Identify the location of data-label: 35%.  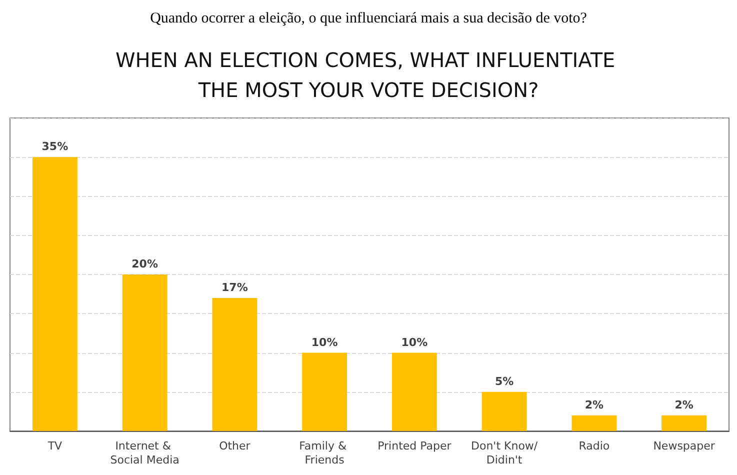
(55, 147).